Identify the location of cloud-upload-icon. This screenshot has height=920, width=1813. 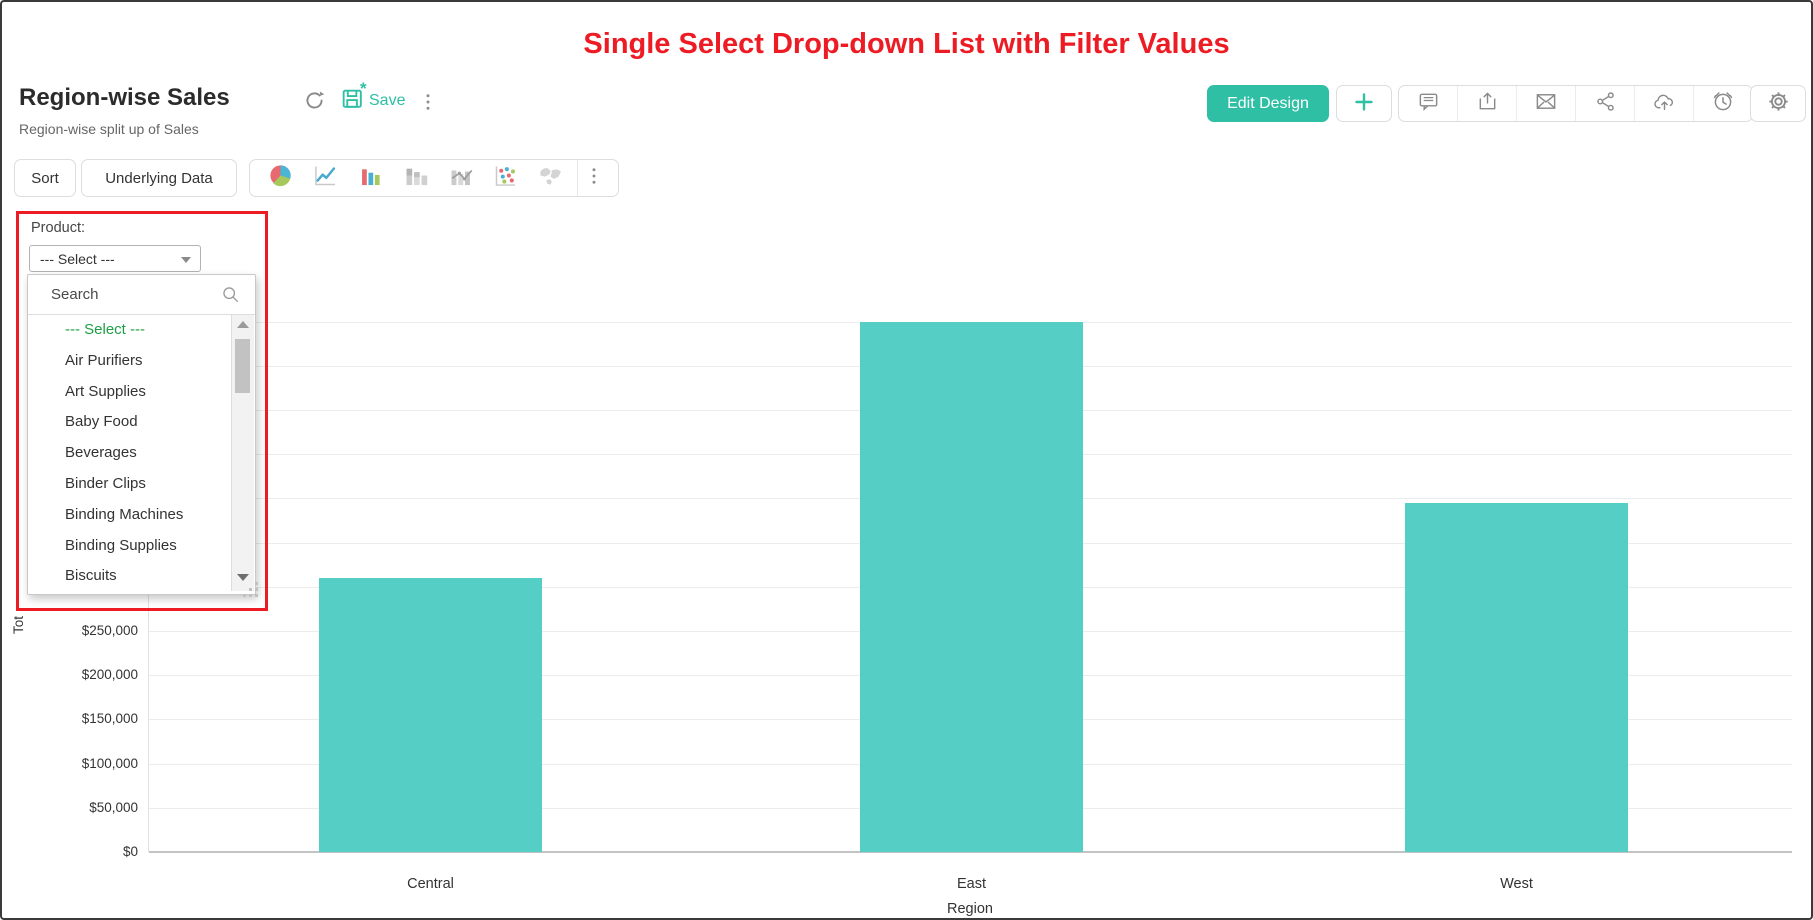
(1664, 104).